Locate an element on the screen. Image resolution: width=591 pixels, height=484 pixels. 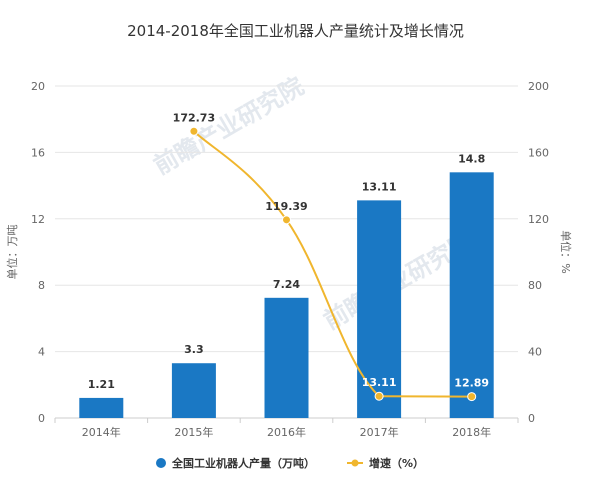
legend-bar-marker is located at coordinates (161, 463).